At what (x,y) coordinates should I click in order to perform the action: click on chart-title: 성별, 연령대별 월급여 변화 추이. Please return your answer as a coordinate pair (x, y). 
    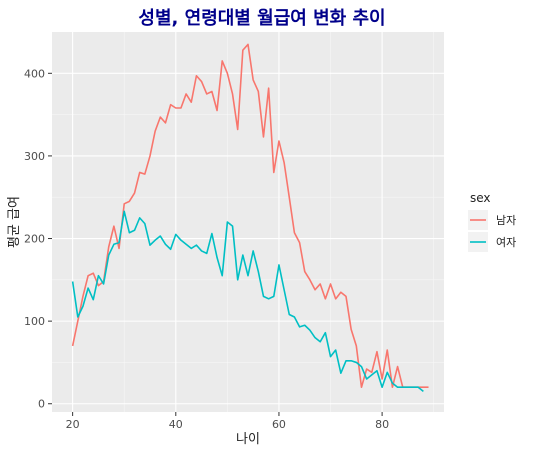
    Looking at the image, I should click on (261, 18).